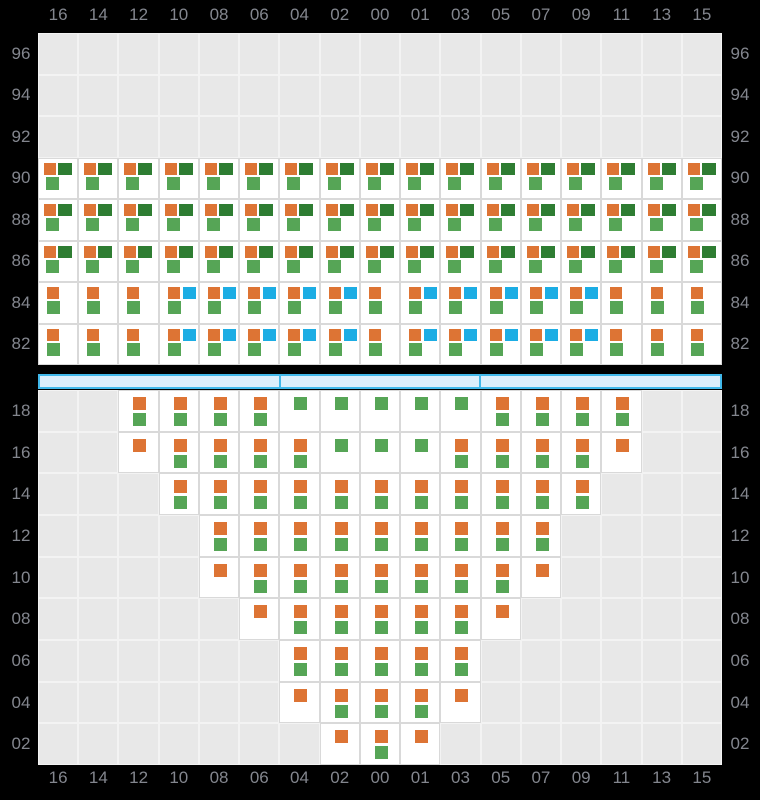  Describe the element at coordinates (380, 381) in the screenshot. I see `range-scrollbar` at that location.